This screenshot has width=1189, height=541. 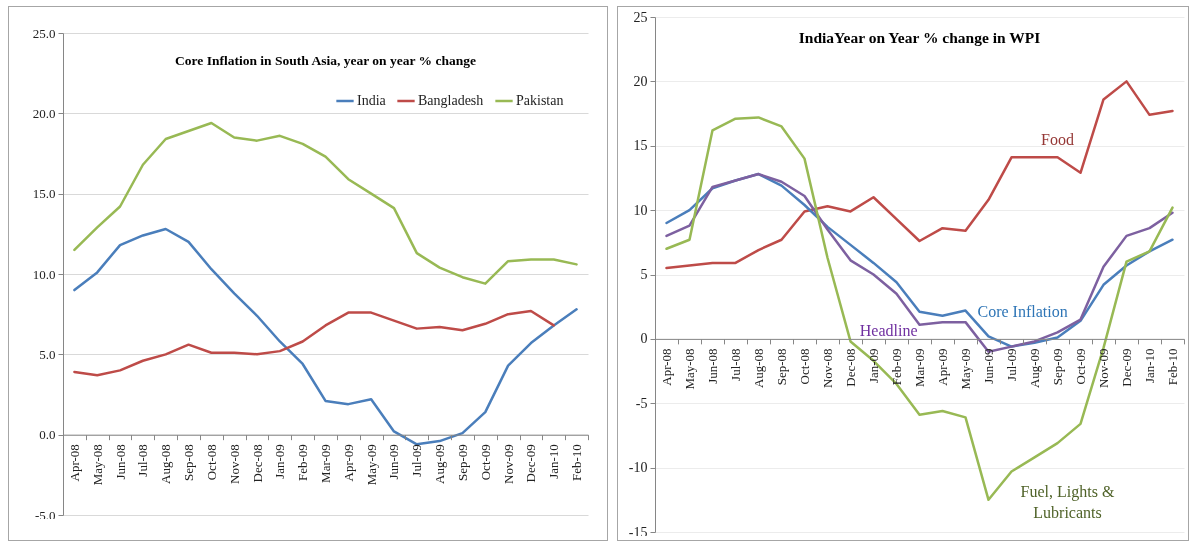 What do you see at coordinates (45, 515) in the screenshot?
I see `y-tick-label: -5.0` at bounding box center [45, 515].